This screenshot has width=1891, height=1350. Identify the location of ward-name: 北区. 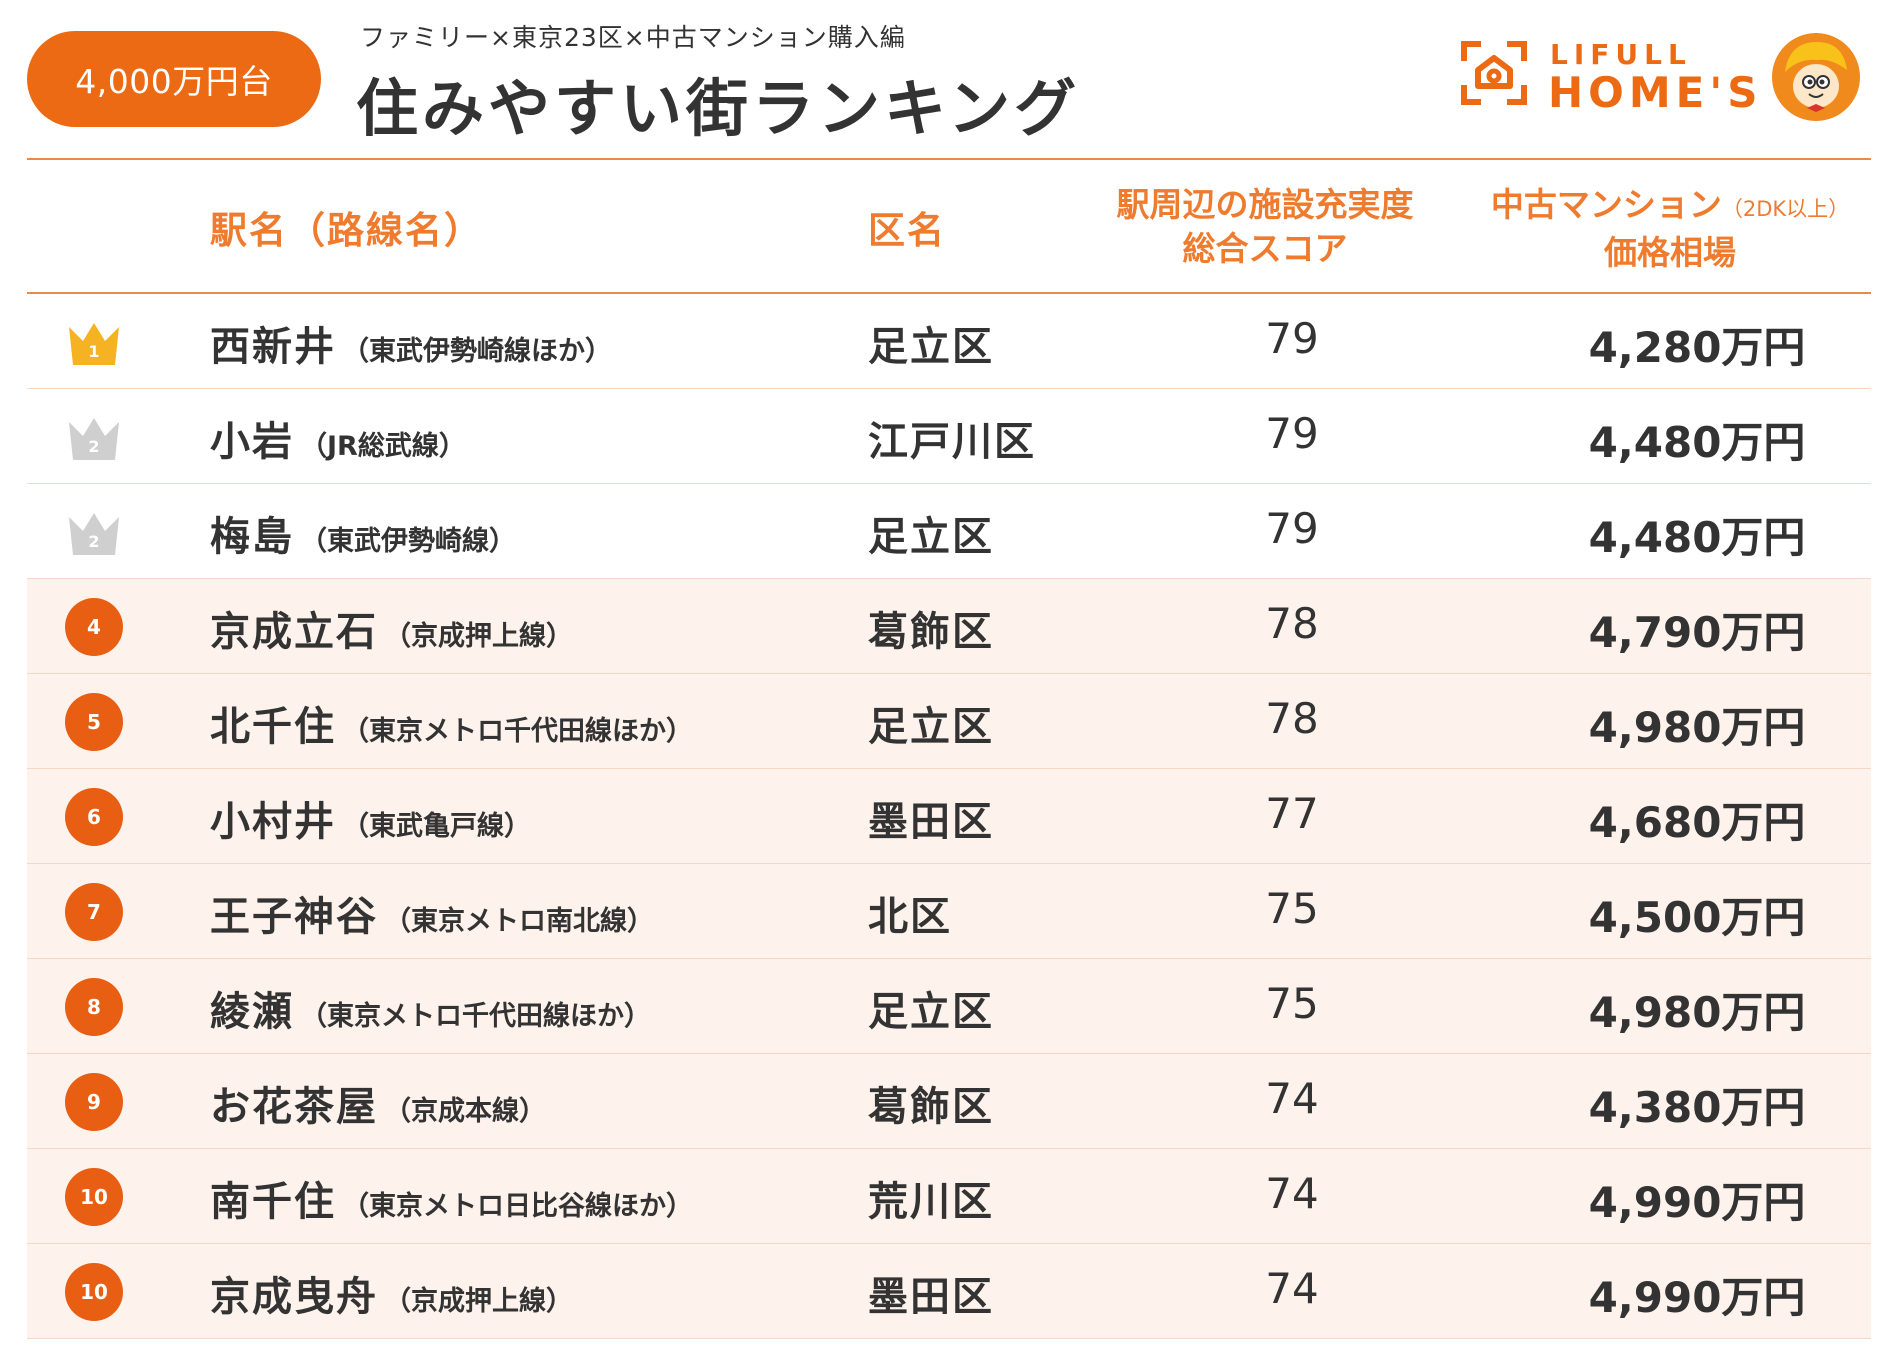
(910, 917).